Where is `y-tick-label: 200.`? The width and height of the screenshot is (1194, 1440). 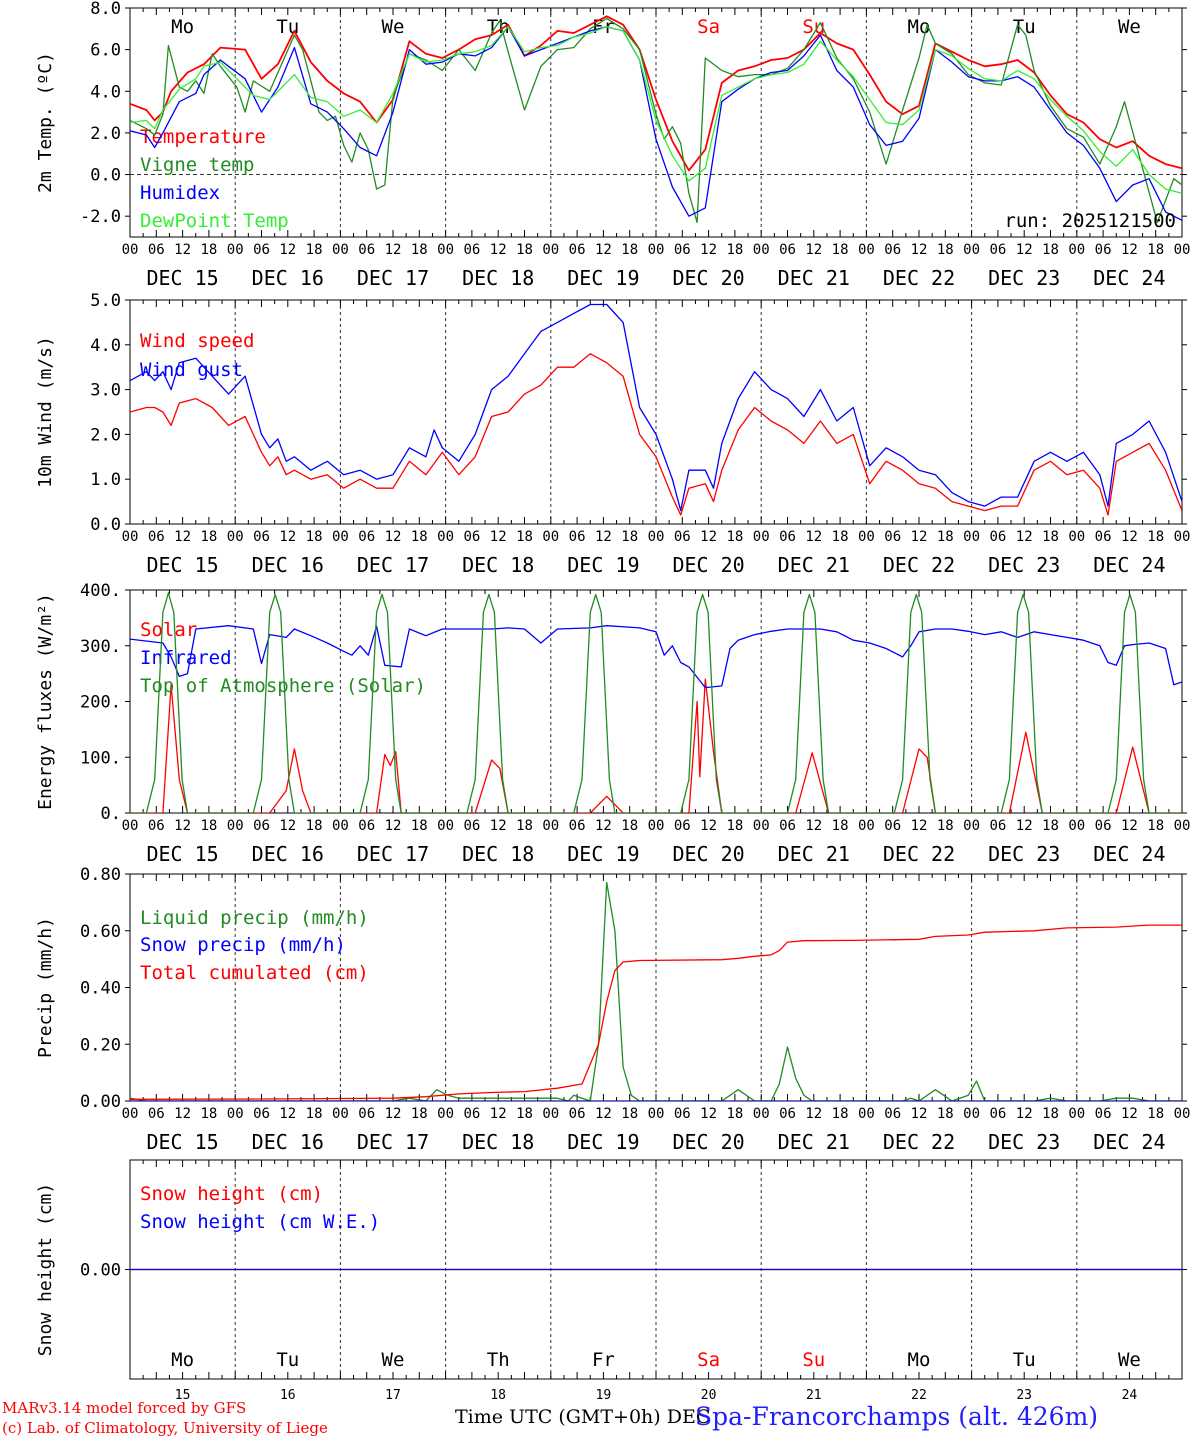
y-tick-label: 200. is located at coordinates (100, 703).